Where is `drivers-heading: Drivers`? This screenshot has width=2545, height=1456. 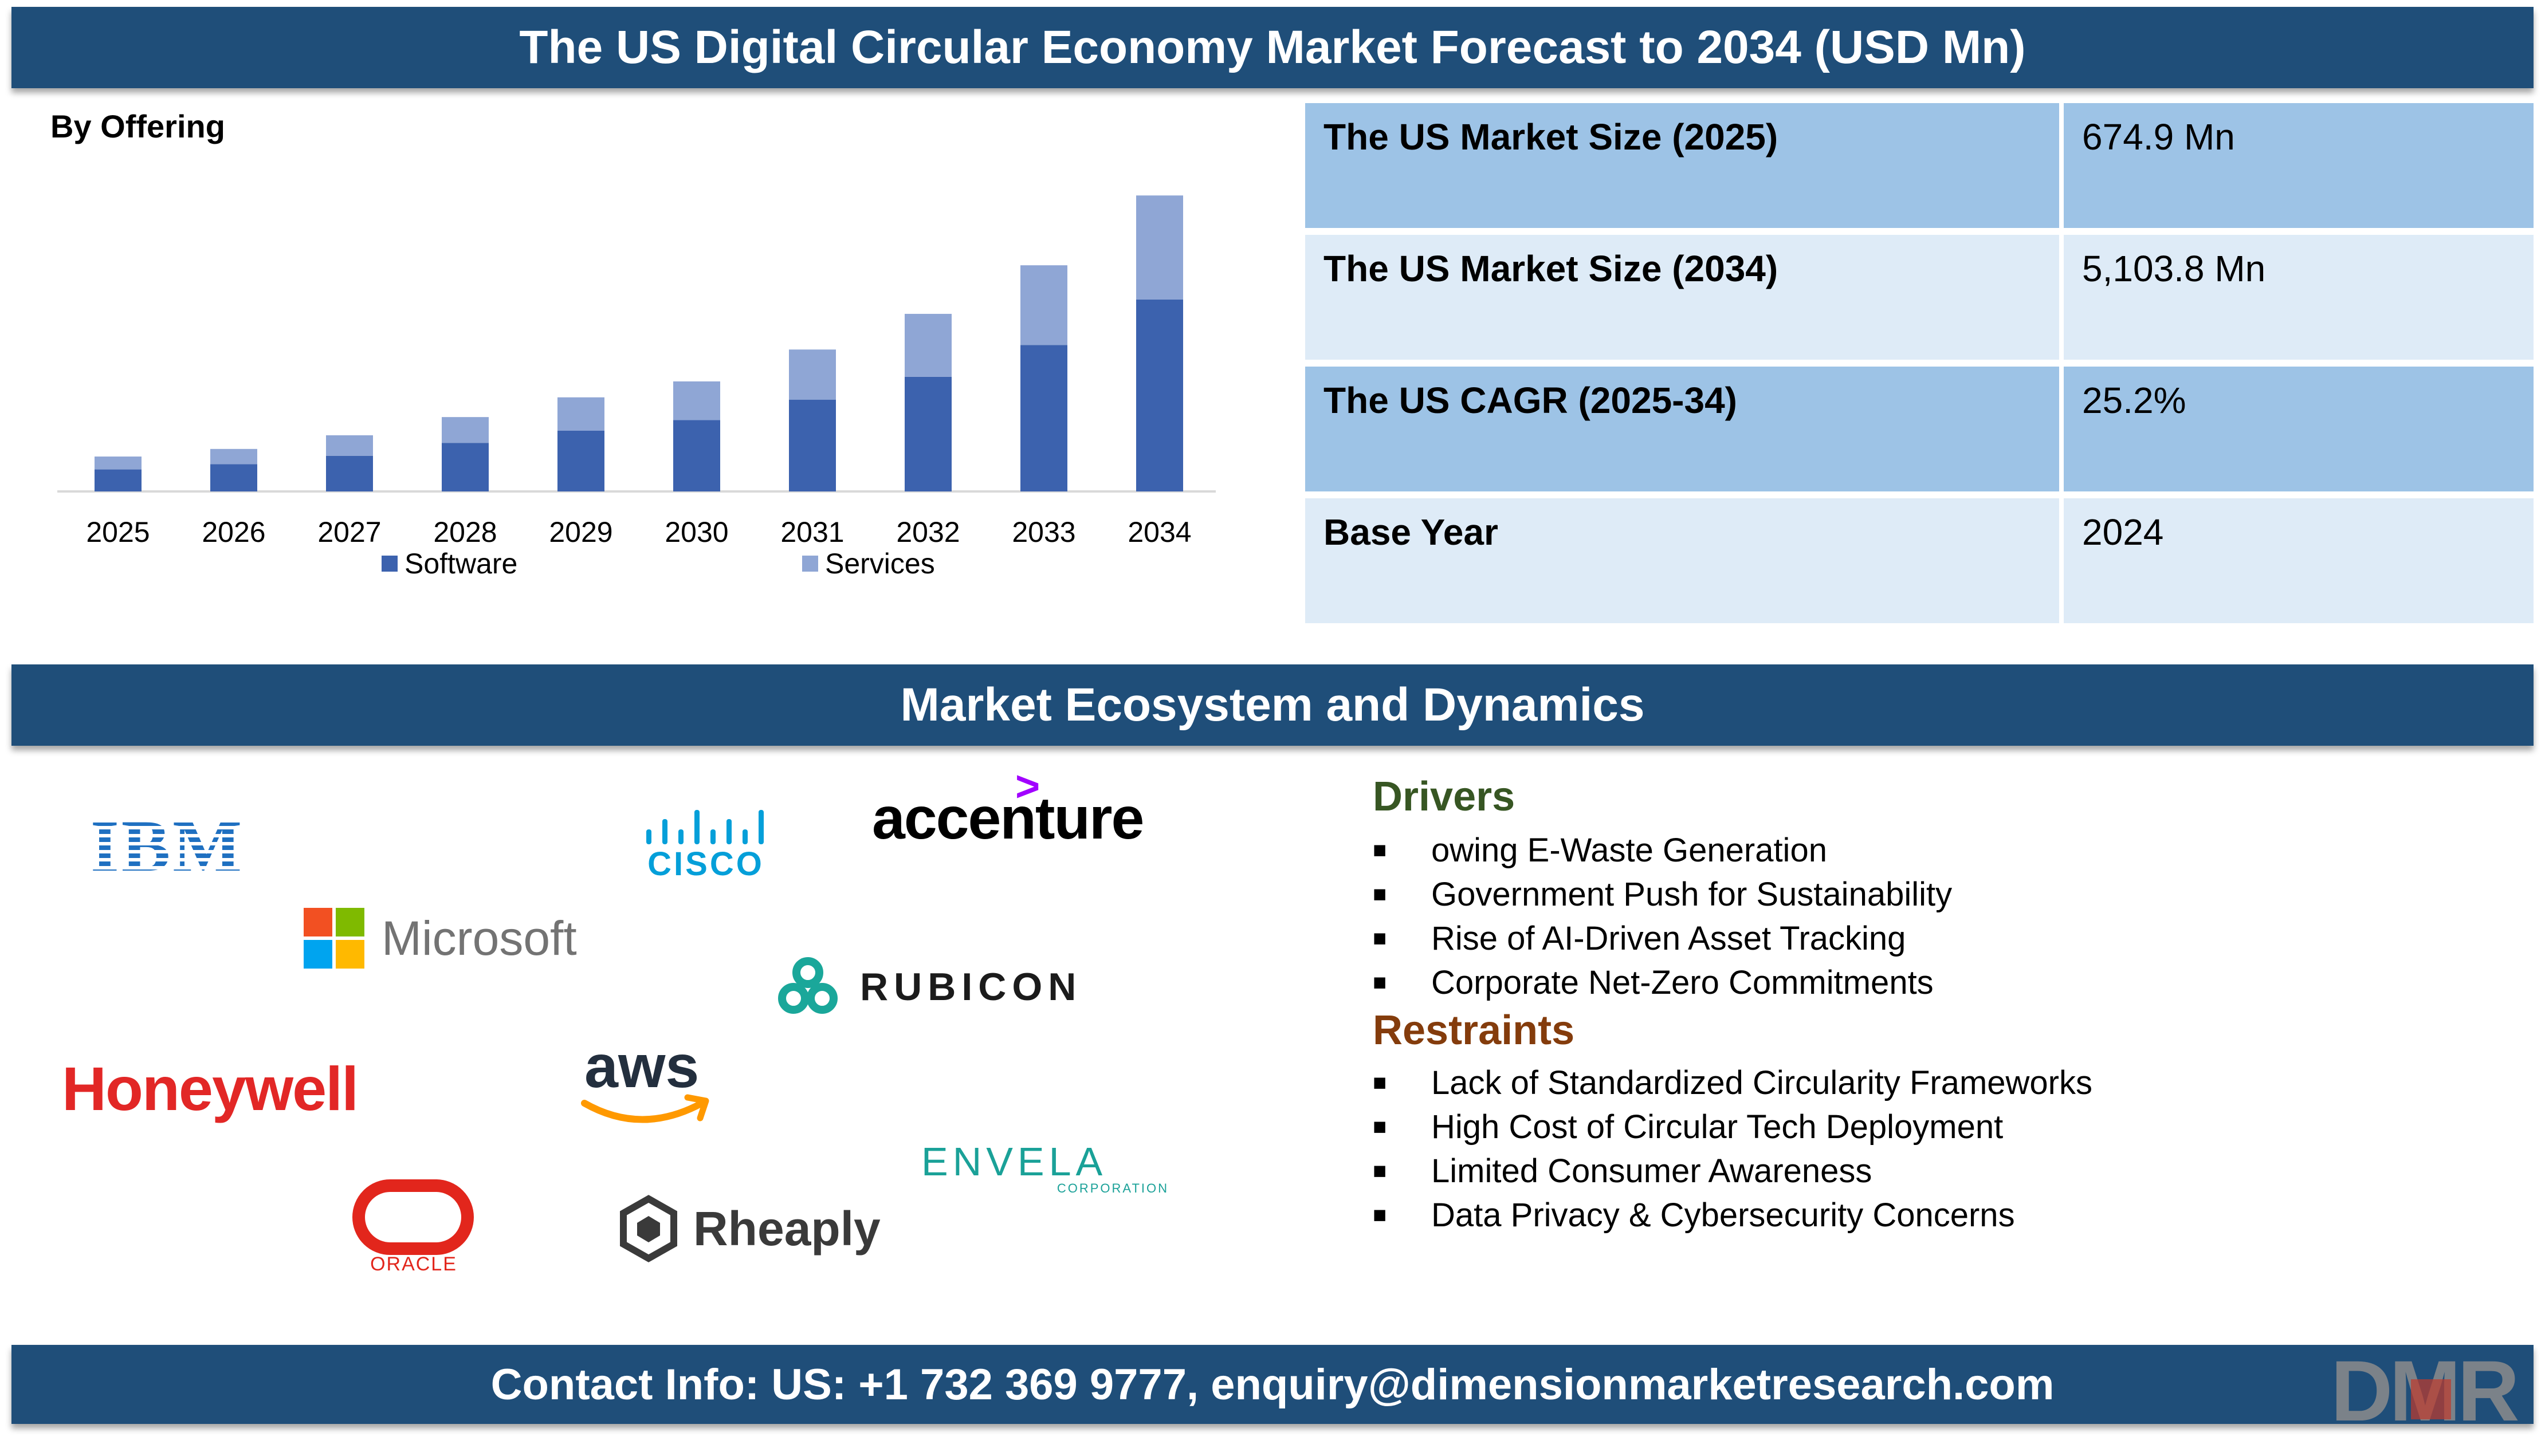 drivers-heading: Drivers is located at coordinates (1444, 797).